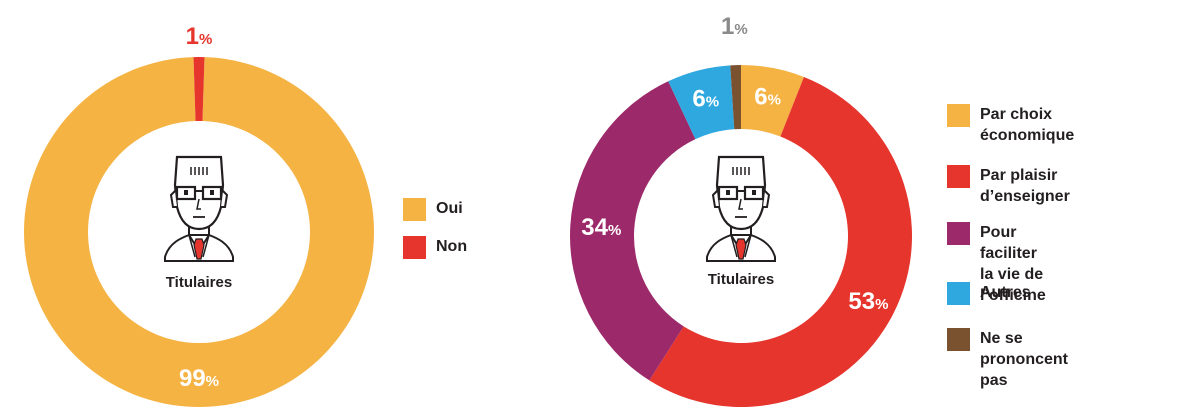 The width and height of the screenshot is (1182, 418). What do you see at coordinates (601, 227) in the screenshot?
I see `data-label-3: 34%` at bounding box center [601, 227].